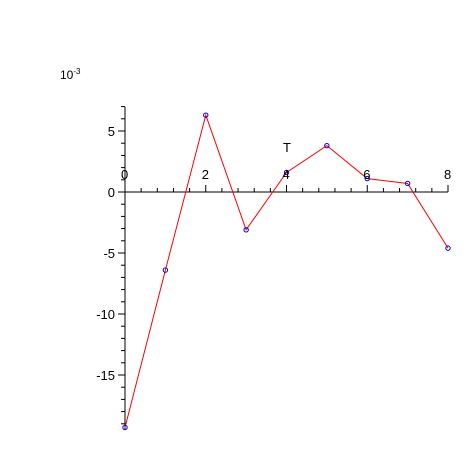 The width and height of the screenshot is (474, 474). Describe the element at coordinates (124, 174) in the screenshot. I see `x-tick-label: 0` at that location.